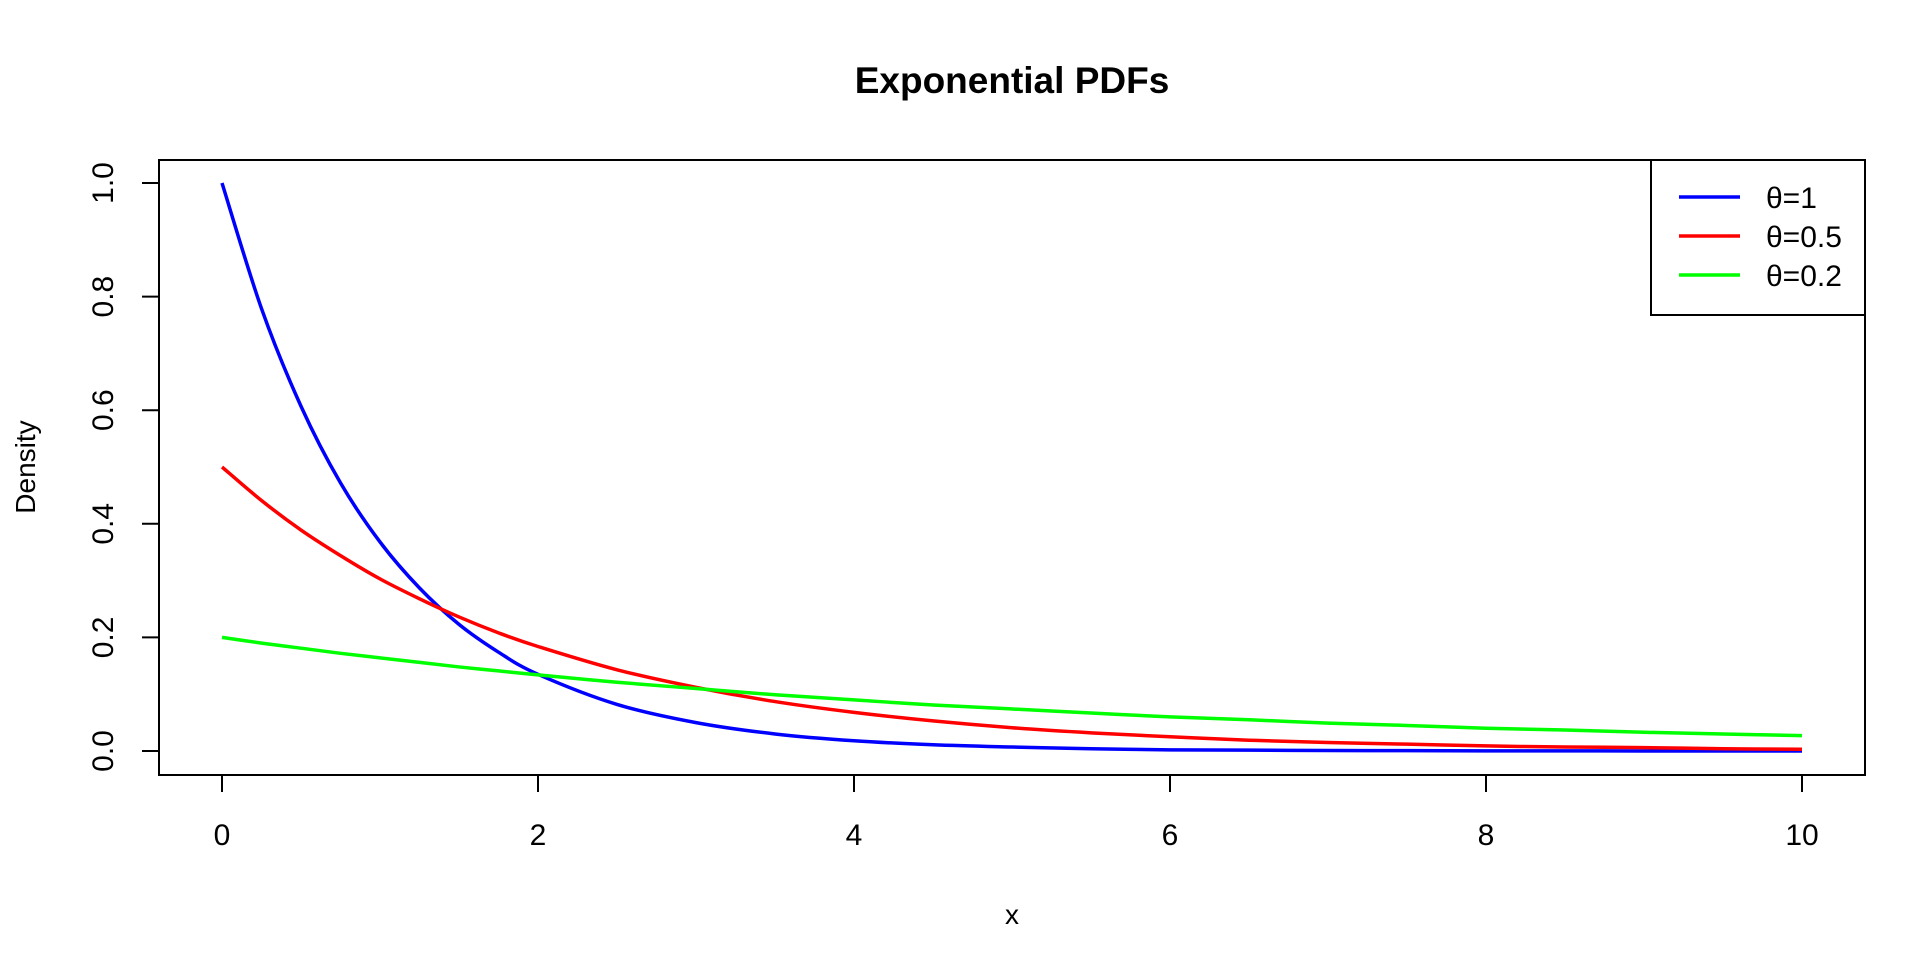 The width and height of the screenshot is (1920, 960). What do you see at coordinates (1791, 198) in the screenshot?
I see `legend-label-1: θ=1` at bounding box center [1791, 198].